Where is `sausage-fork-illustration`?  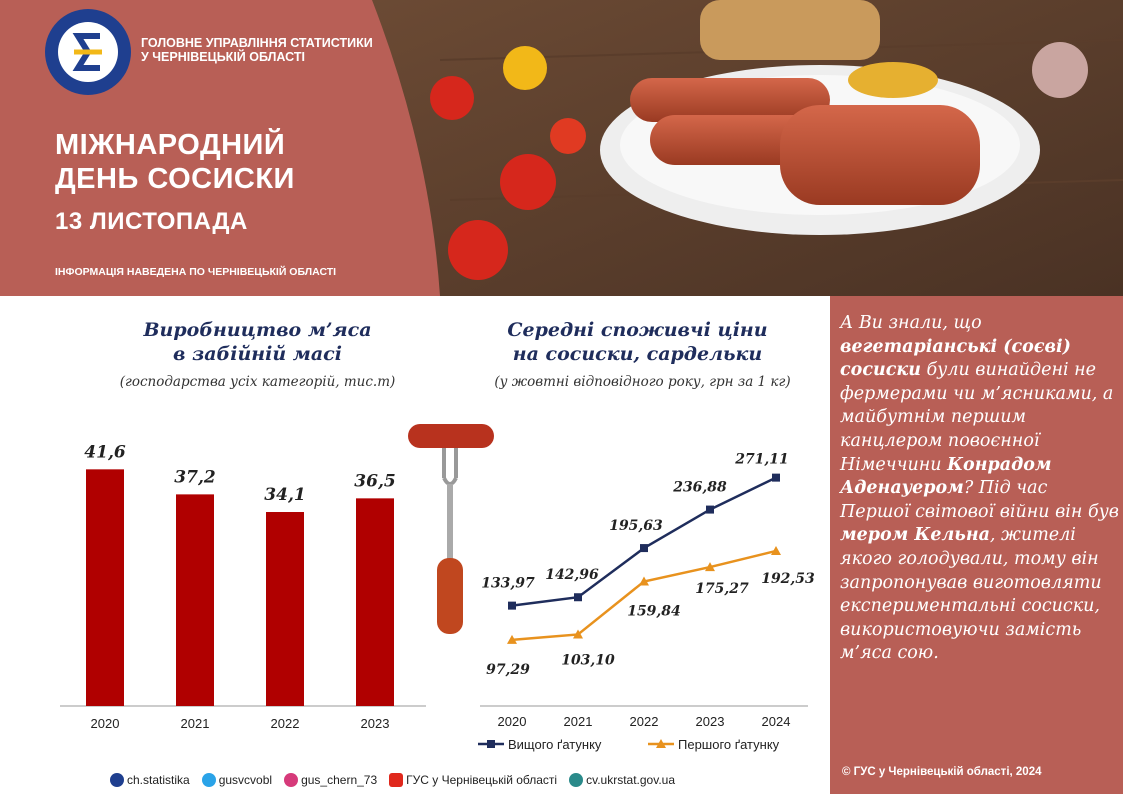
sausage-fork-illustration is located at coordinates (451, 529).